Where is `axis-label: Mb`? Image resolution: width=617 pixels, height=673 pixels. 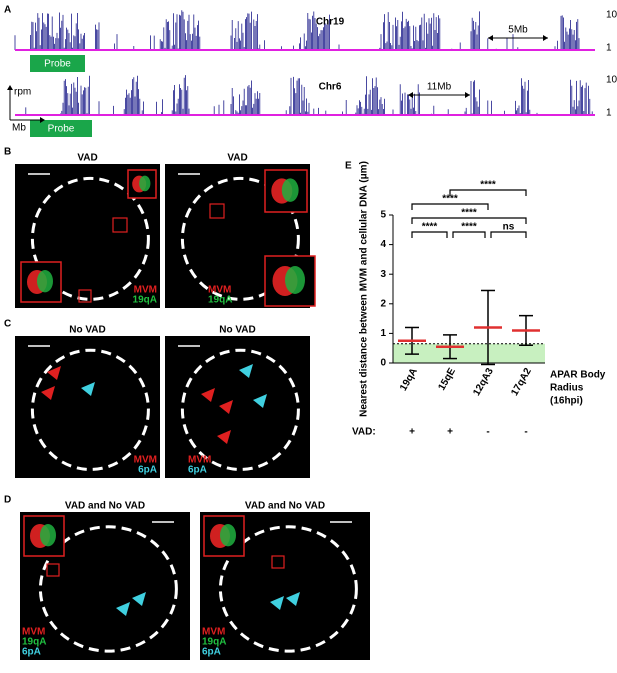 axis-label: Mb is located at coordinates (19, 128).